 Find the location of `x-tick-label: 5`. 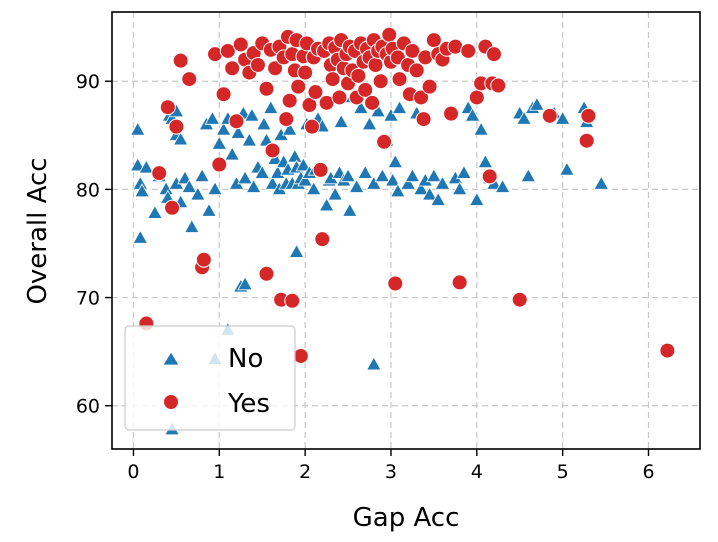

x-tick-label: 5 is located at coordinates (563, 472).